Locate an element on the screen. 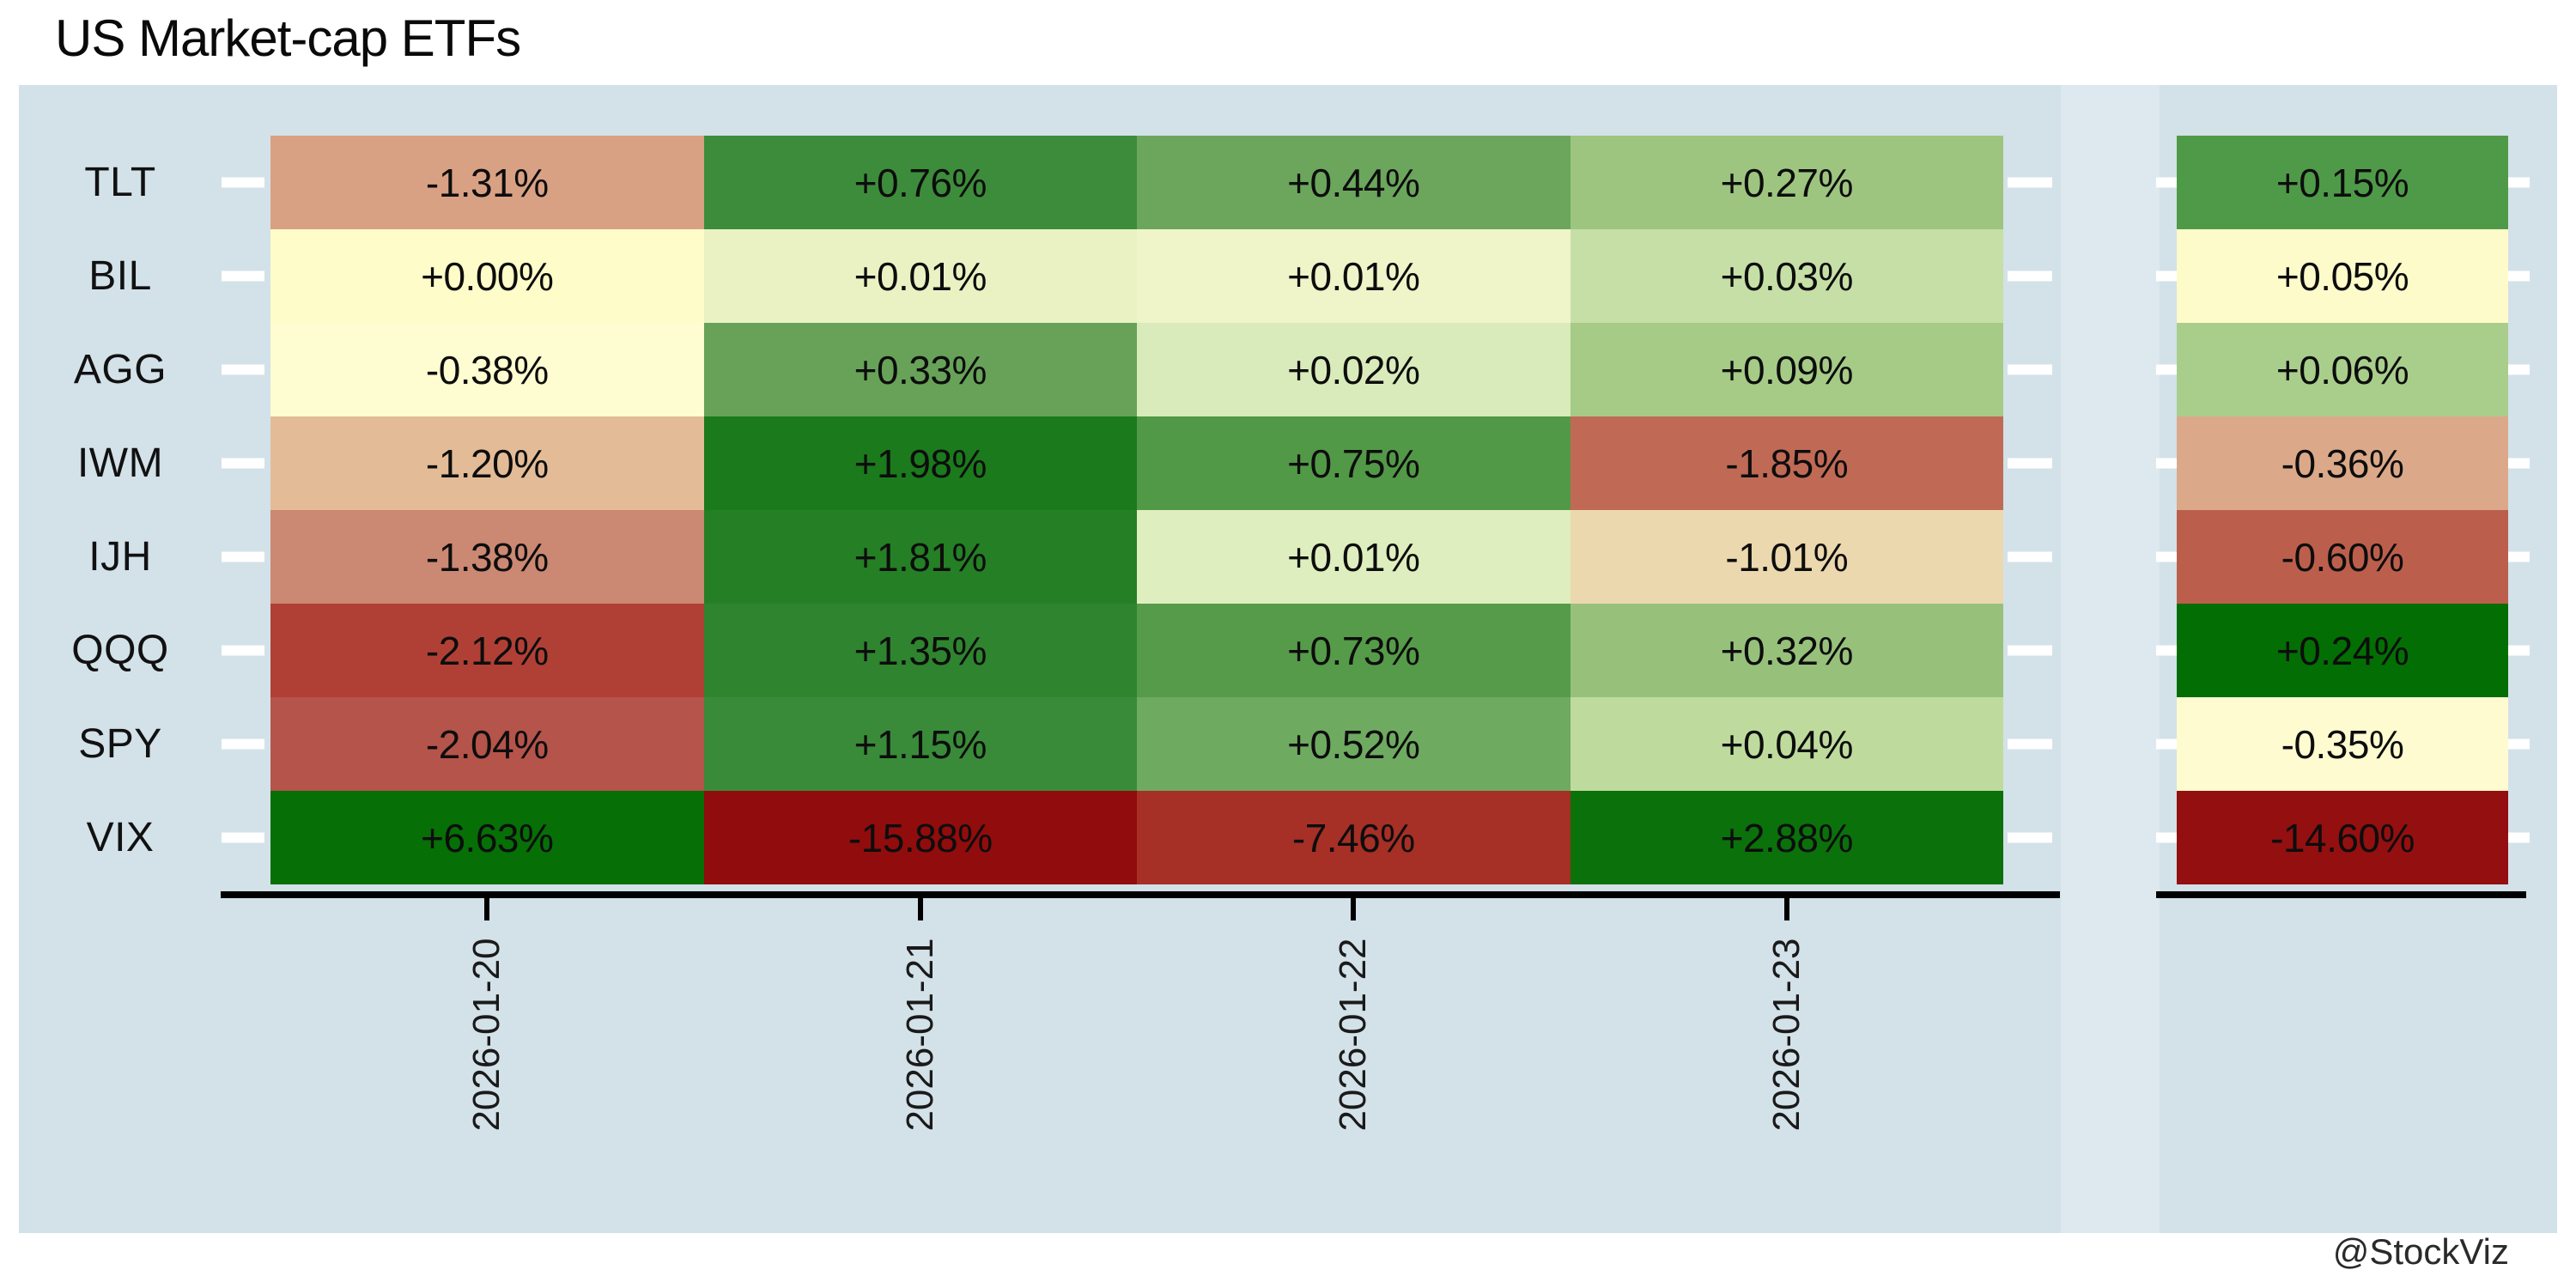 The height and width of the screenshot is (1288, 2576). heatmap-cell: -1.38% is located at coordinates (487, 557).